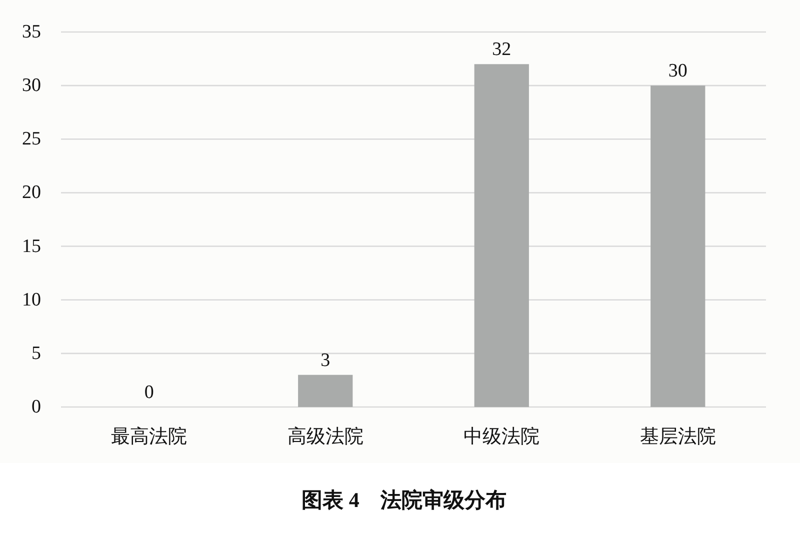 This screenshot has height=540, width=800. I want to click on y-tick-label: 10, so click(31, 299).